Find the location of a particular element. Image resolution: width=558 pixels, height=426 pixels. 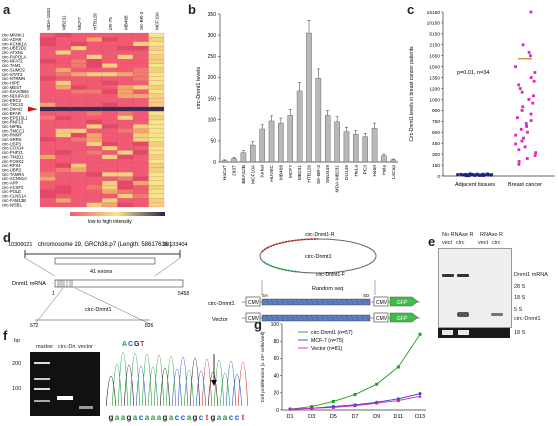

x-tick-label: D9 is located at coordinates (376, 417).